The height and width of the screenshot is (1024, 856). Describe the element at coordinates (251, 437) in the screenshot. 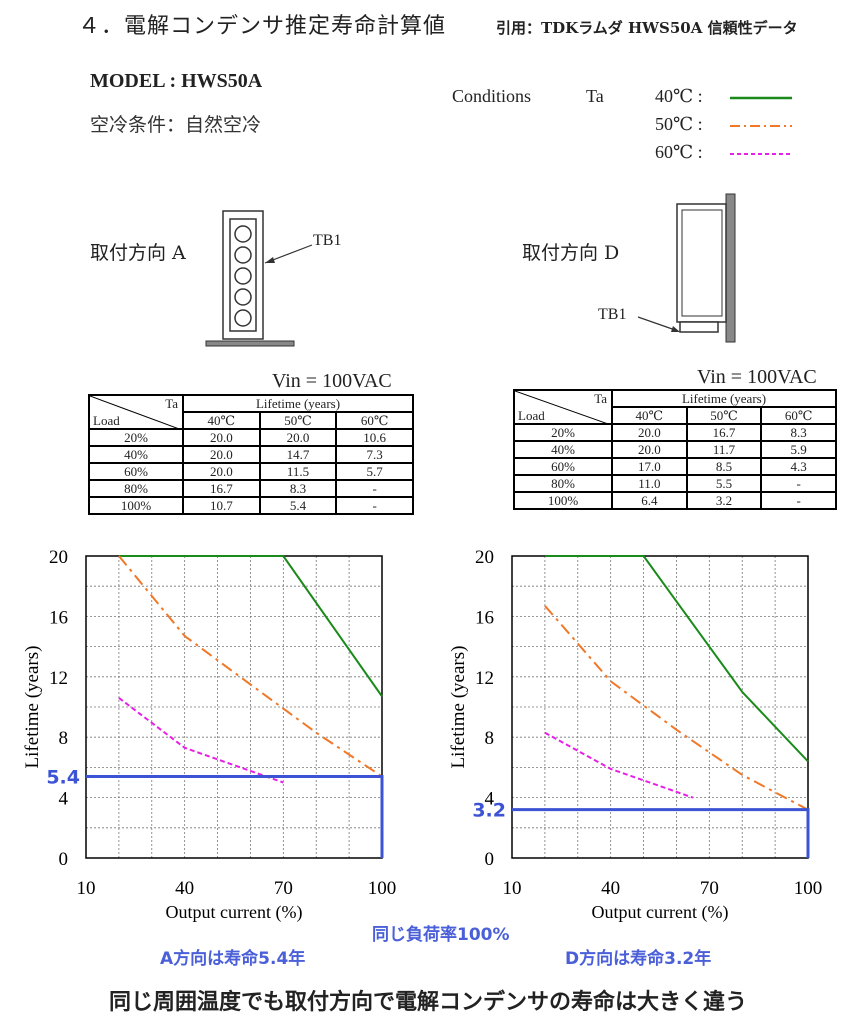

I see `table-row: 20% 20.0 20.0 10.6` at that location.